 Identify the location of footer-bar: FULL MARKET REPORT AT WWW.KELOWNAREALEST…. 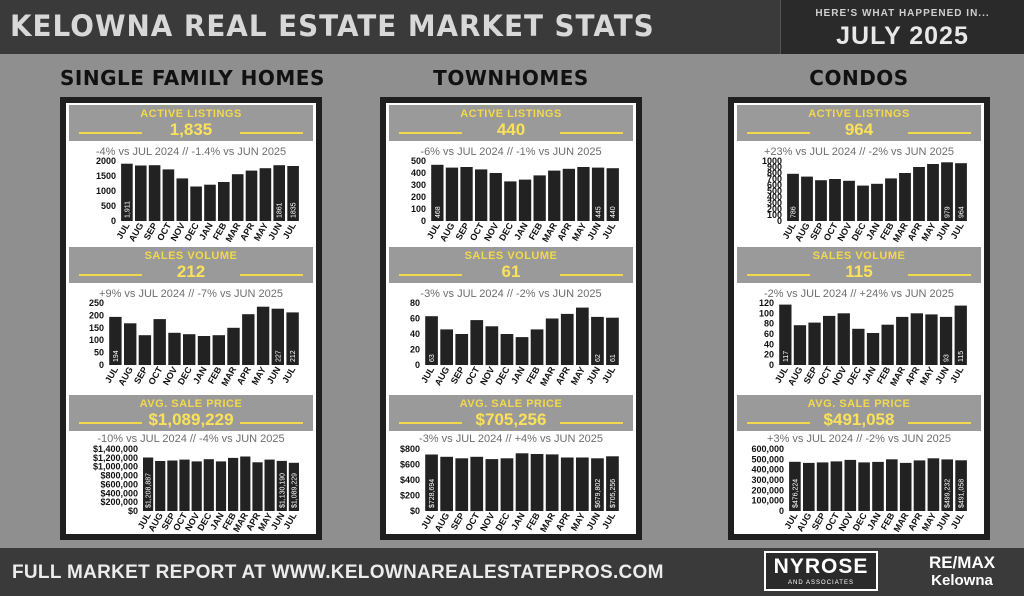
(512, 572).